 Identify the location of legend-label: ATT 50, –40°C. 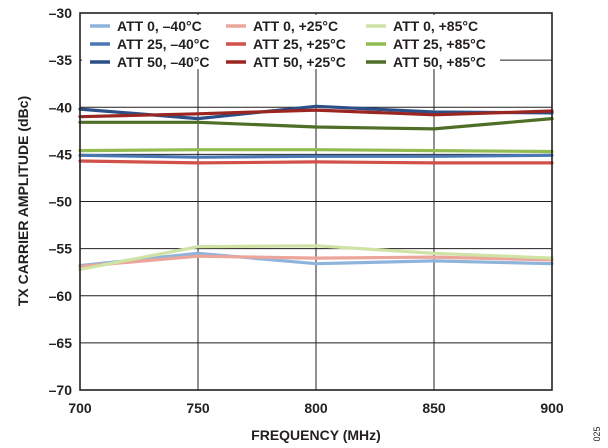
(163, 62).